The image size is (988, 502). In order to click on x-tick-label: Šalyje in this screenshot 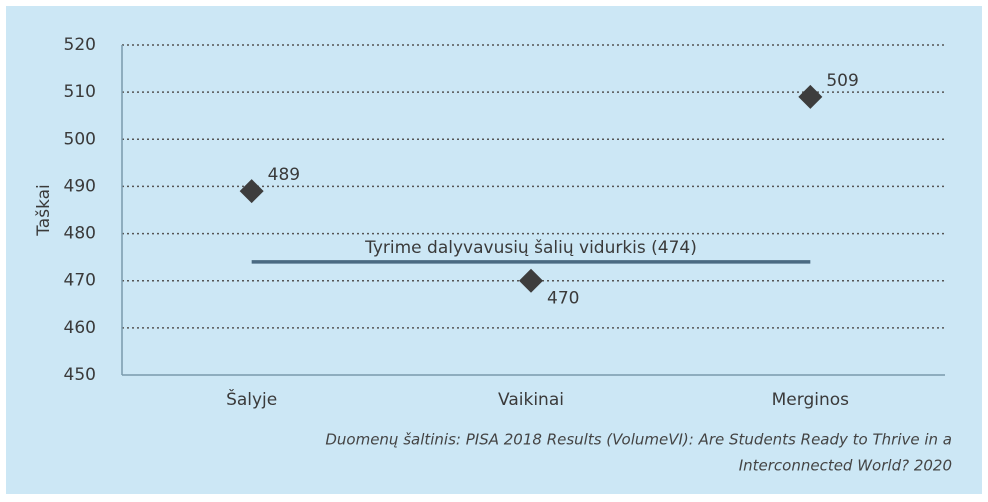, I will do `click(251, 399)`.